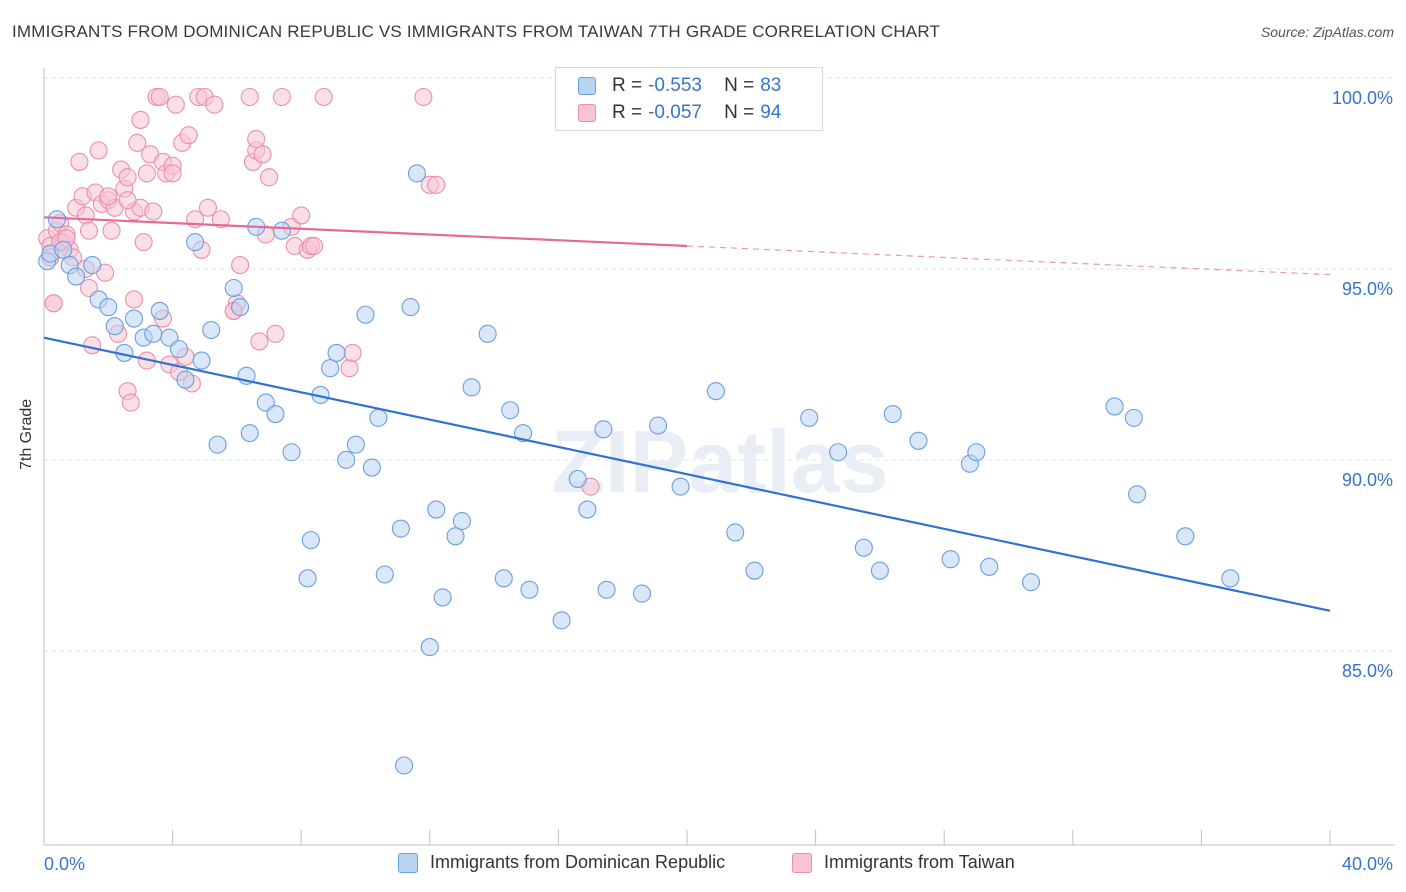 This screenshot has width=1406, height=892. What do you see at coordinates (587, 86) in the screenshot?
I see `legend-swatch-blue` at bounding box center [587, 86].